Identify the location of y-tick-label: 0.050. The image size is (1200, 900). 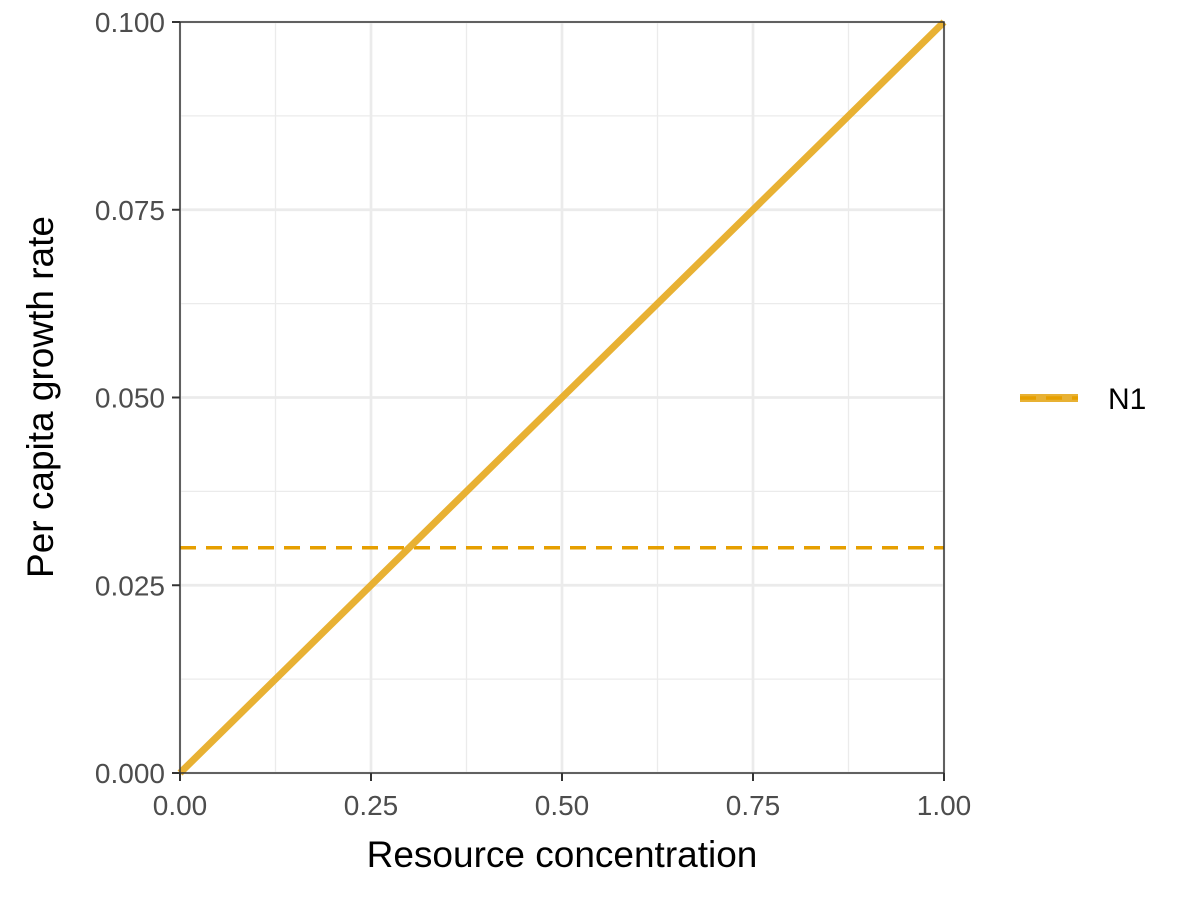
(130, 398).